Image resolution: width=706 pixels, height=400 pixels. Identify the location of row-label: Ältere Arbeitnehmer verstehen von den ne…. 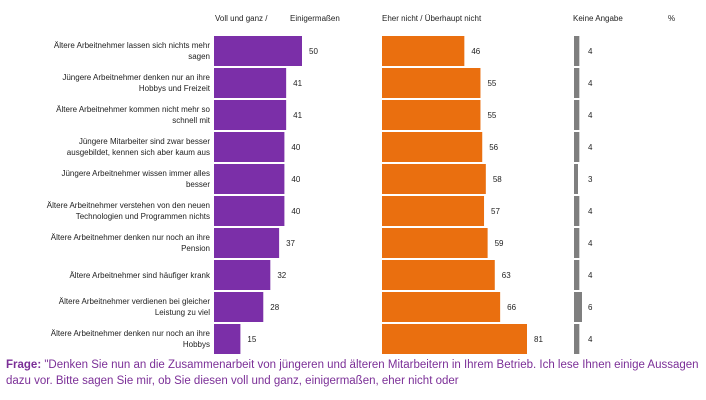
(128, 211).